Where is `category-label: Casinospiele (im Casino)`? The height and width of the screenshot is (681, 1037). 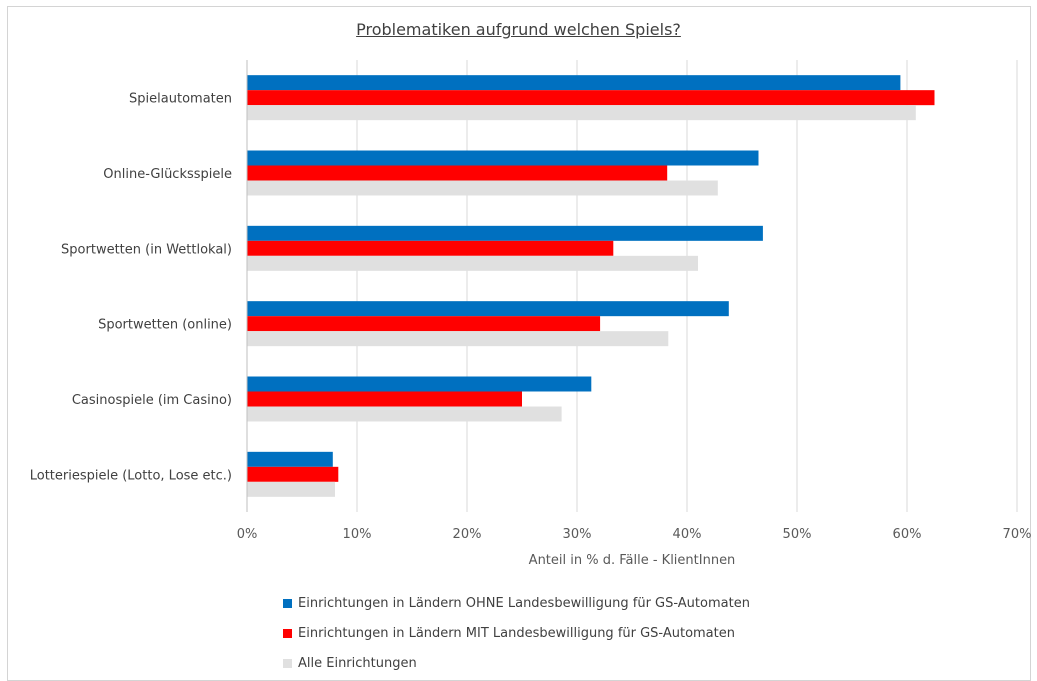
category-label: Casinospiele (im Casino) is located at coordinates (152, 400).